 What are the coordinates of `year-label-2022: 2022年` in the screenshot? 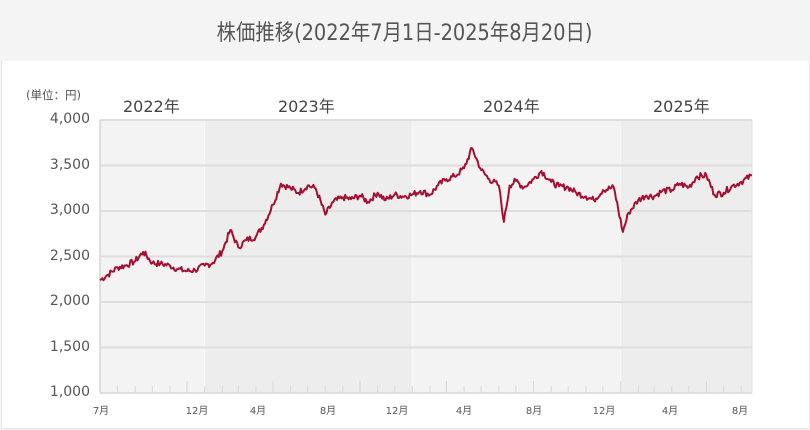 It's located at (151, 106).